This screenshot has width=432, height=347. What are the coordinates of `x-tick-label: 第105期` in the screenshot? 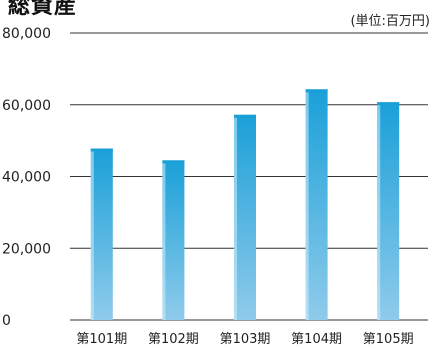 It's located at (388, 339).